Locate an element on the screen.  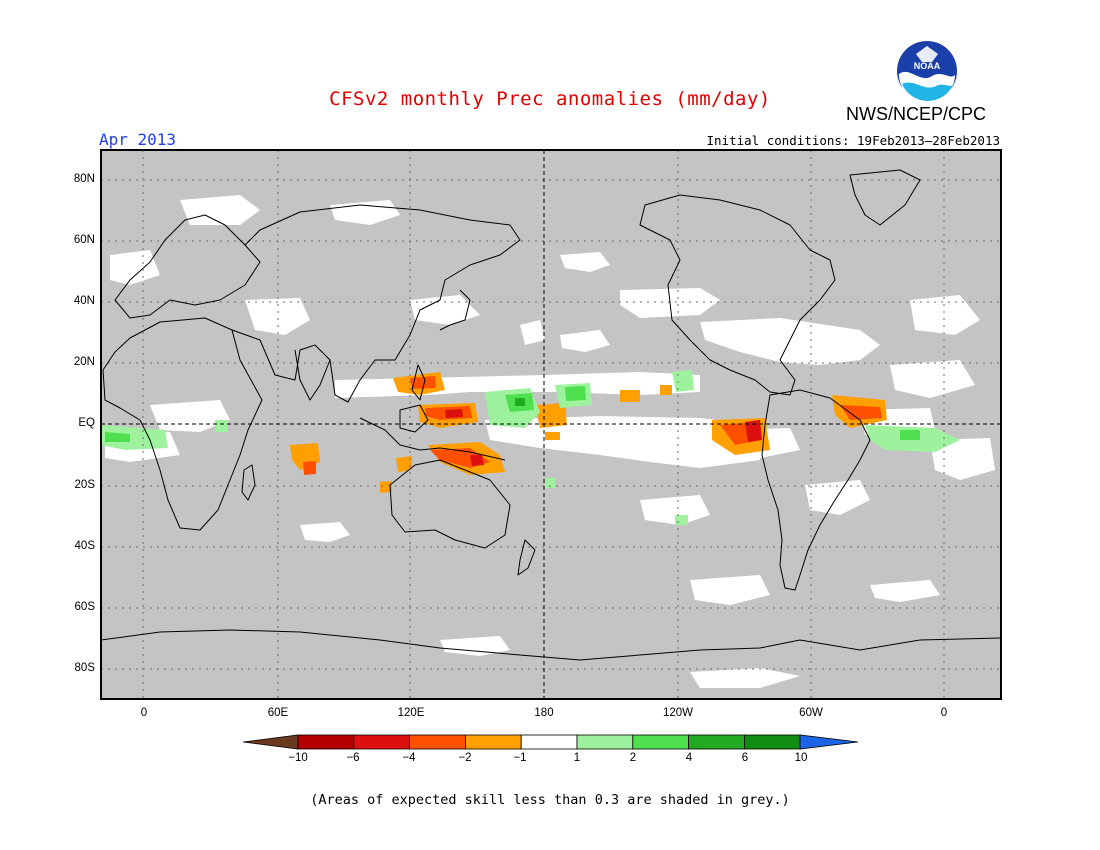
coast-japan is located at coordinates (455, 310).